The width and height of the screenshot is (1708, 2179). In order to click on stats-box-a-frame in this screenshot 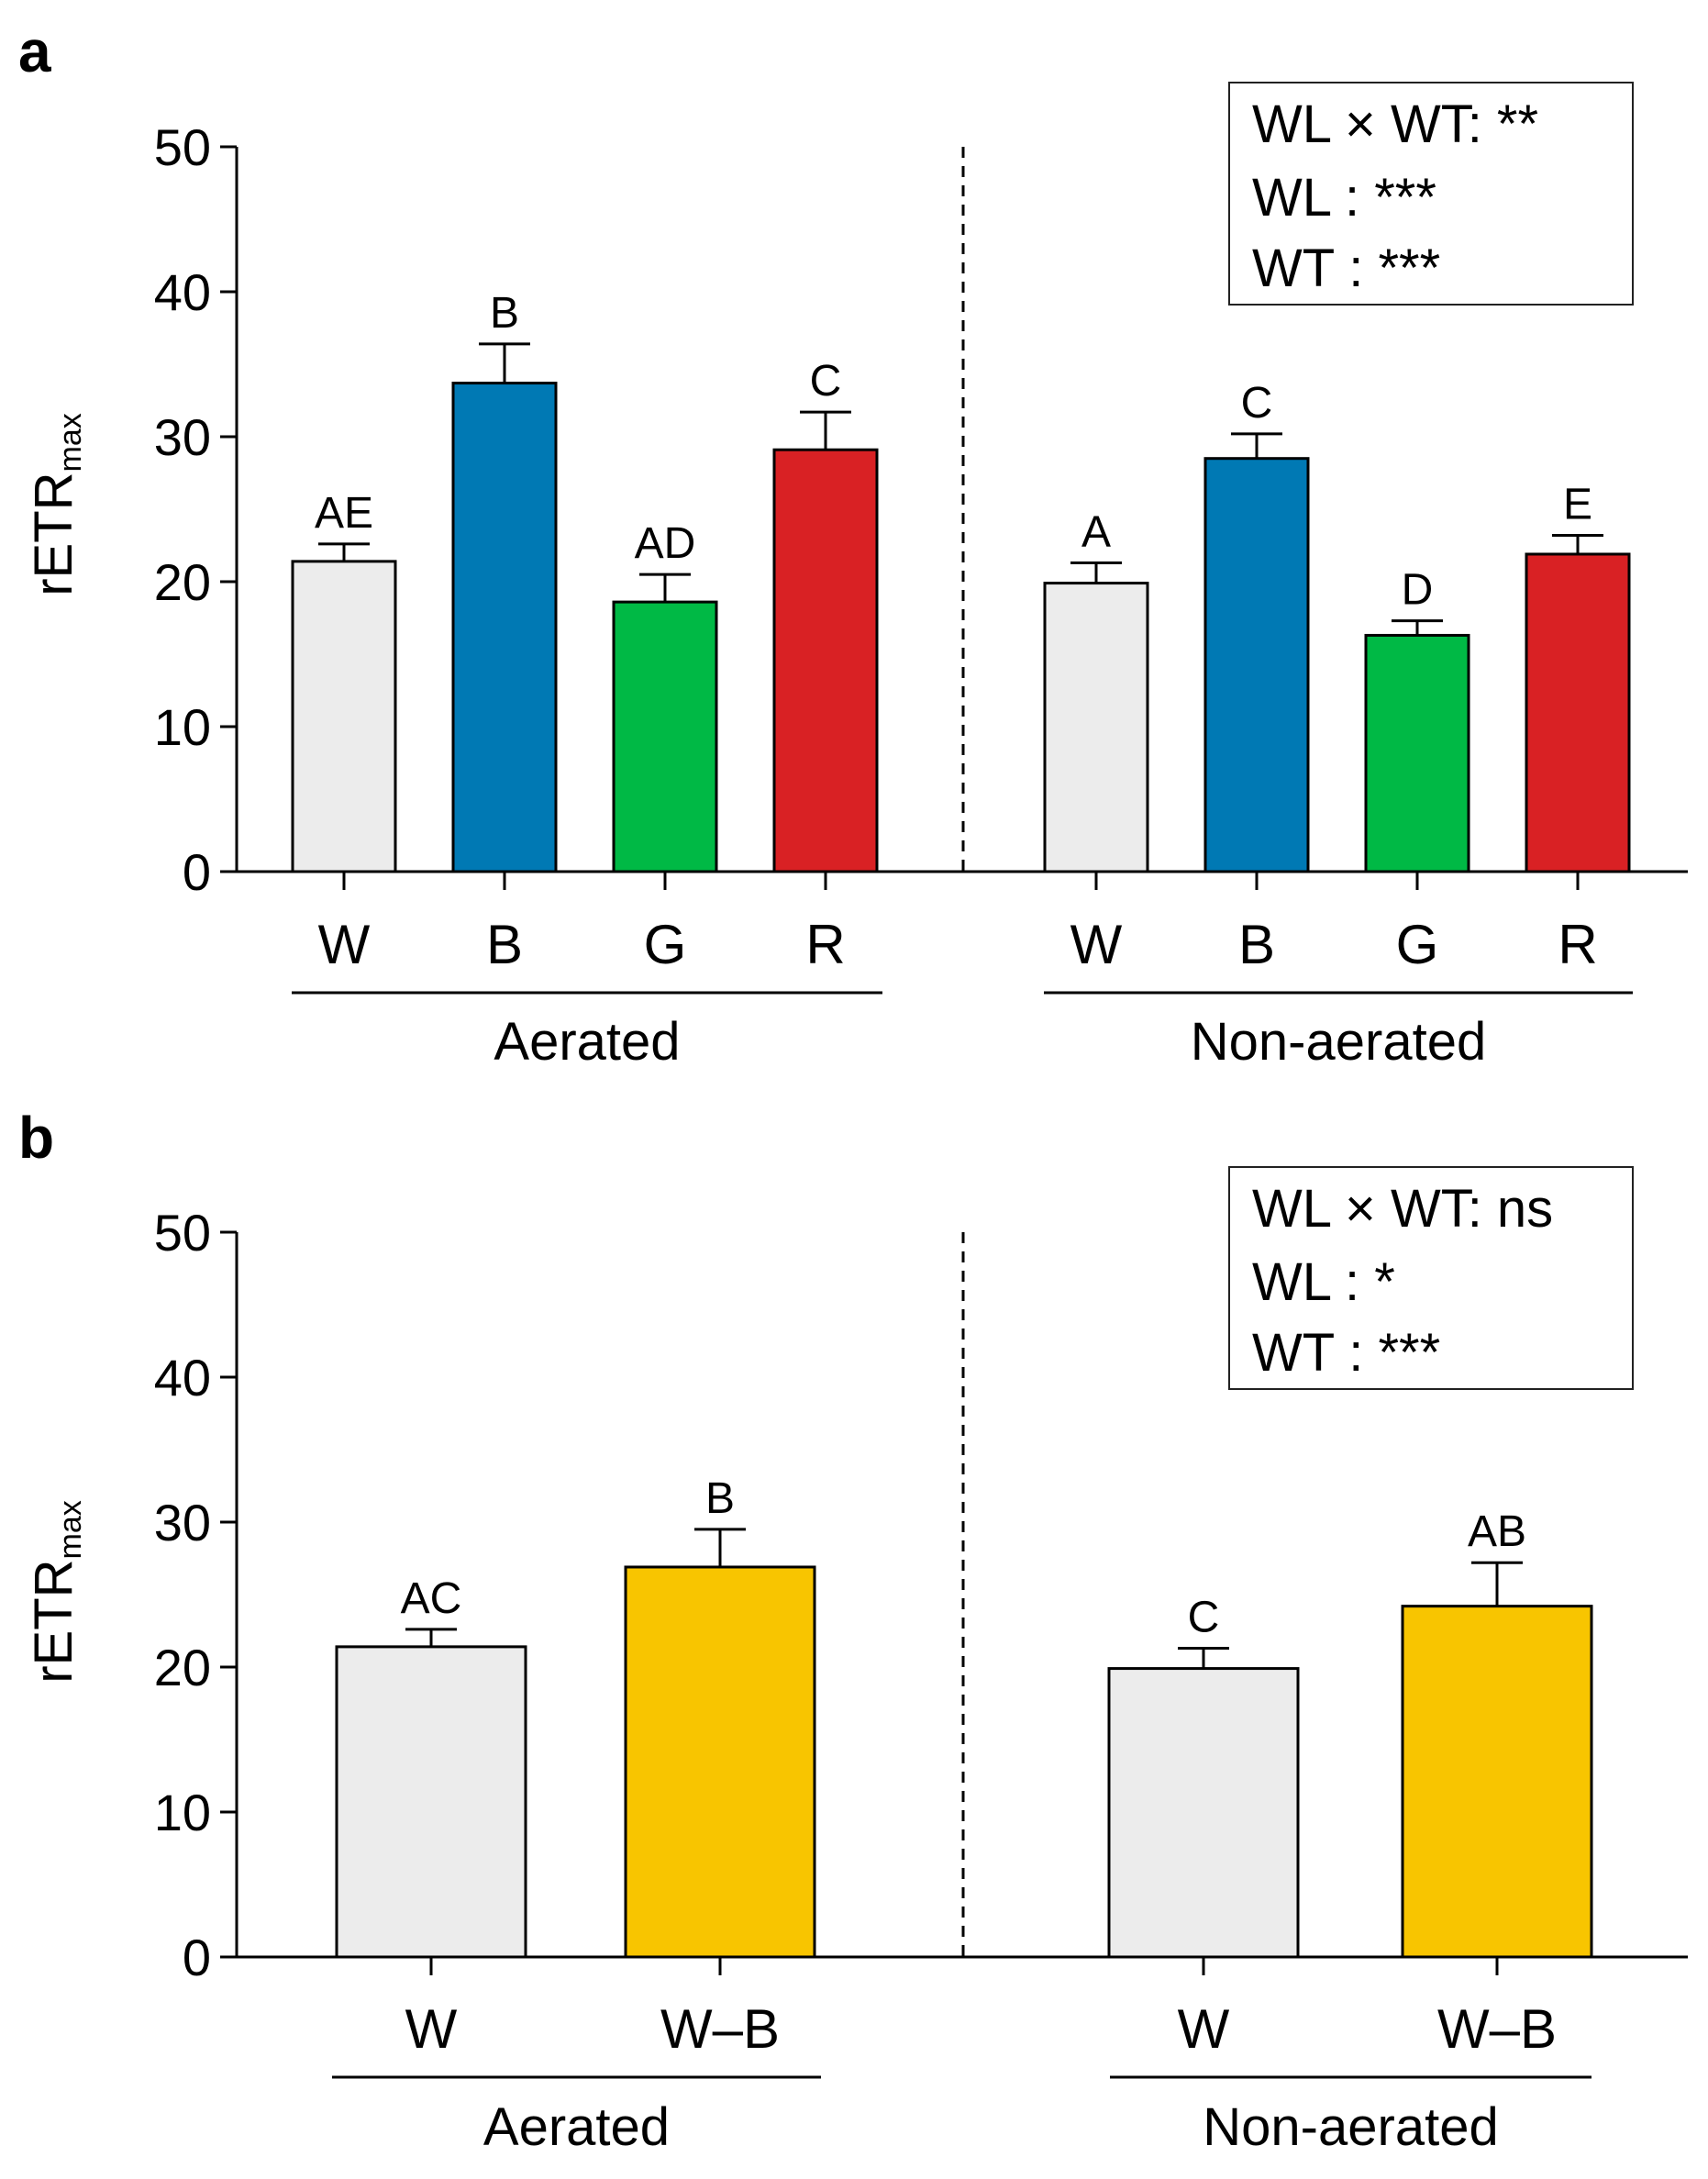, I will do `click(1431, 194)`.